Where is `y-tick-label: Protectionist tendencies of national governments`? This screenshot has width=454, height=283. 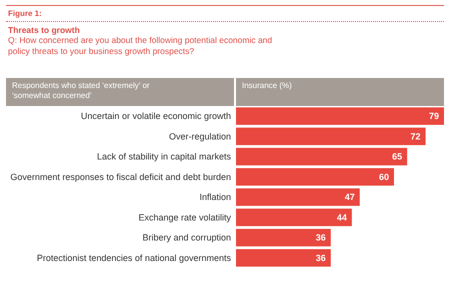 y-tick-label: Protectionist tendencies of national governments is located at coordinates (134, 257).